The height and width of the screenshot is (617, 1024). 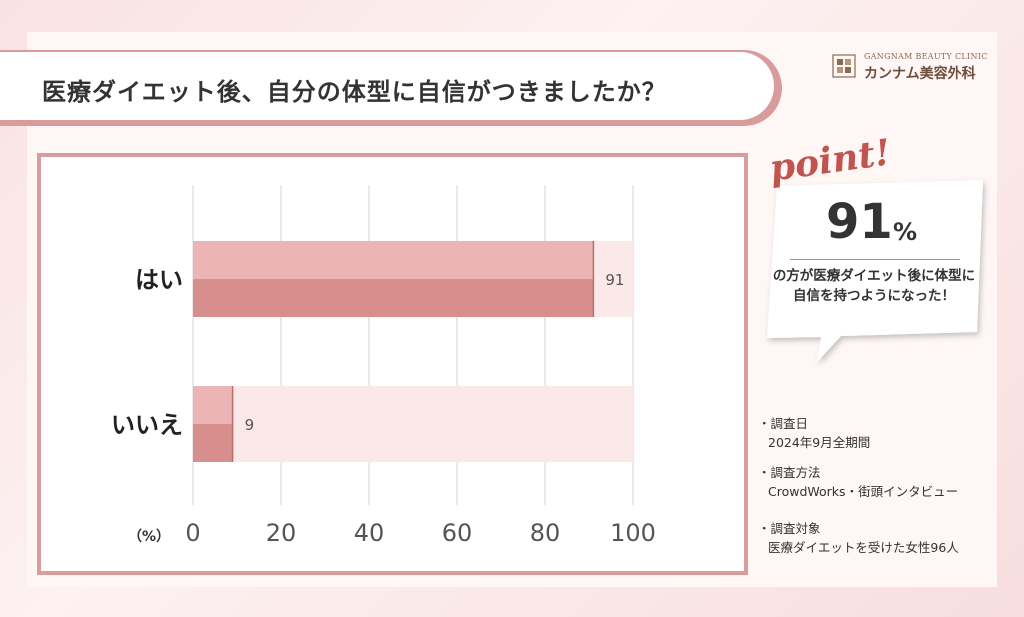 I want to click on x-tick-label: 0, so click(x=192, y=533).